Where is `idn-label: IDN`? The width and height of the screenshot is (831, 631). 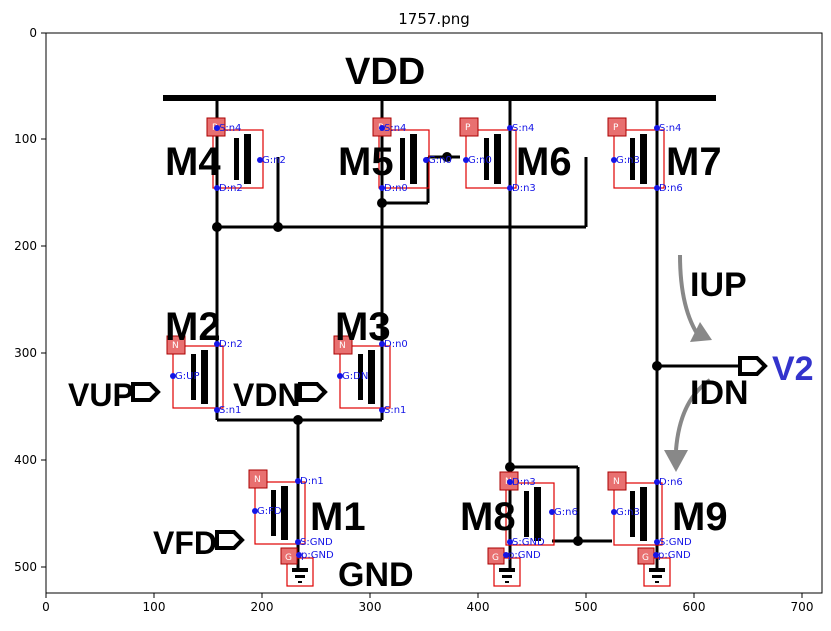 idn-label: IDN is located at coordinates (719, 393).